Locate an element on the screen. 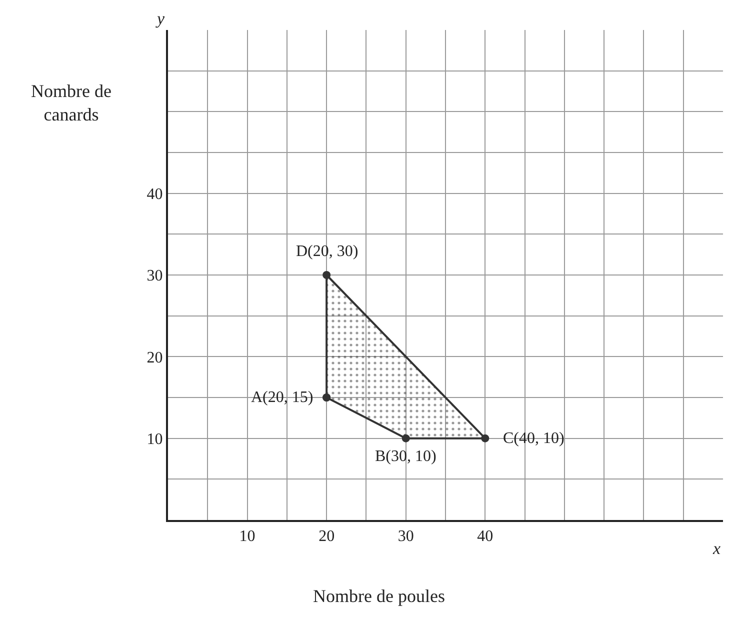 The image size is (738, 631). y-axis-title: Nombre de canards is located at coordinates (71, 102).